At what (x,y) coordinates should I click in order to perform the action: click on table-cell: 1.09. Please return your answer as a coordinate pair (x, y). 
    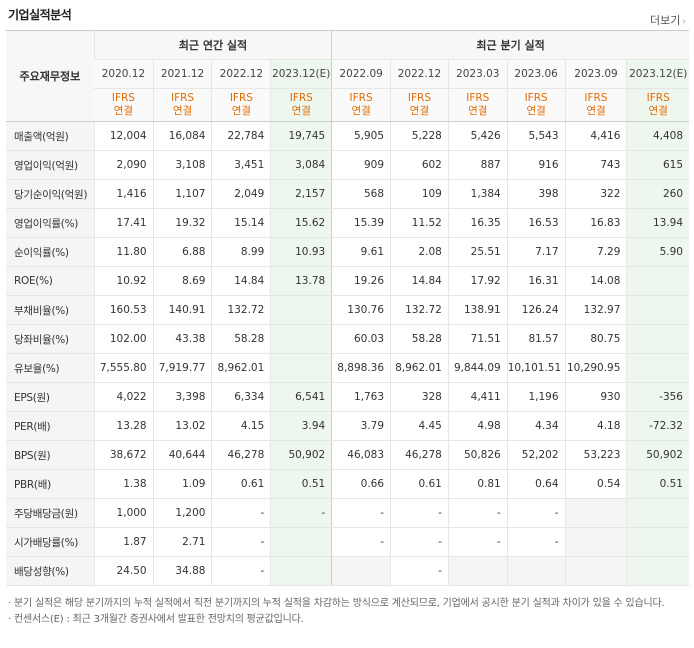
    Looking at the image, I should click on (182, 484).